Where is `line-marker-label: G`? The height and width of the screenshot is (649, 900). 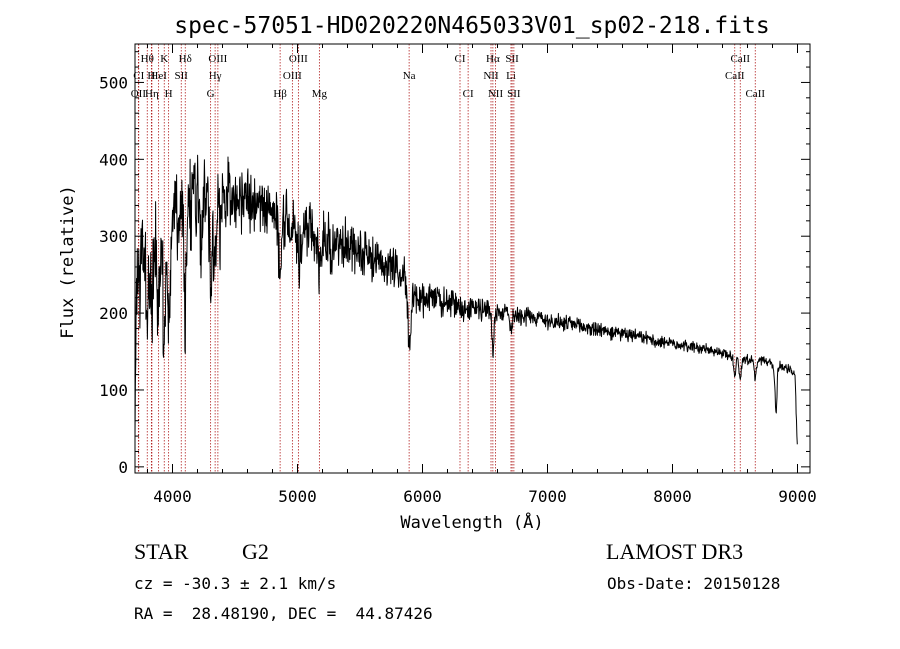 line-marker-label: G is located at coordinates (211, 94).